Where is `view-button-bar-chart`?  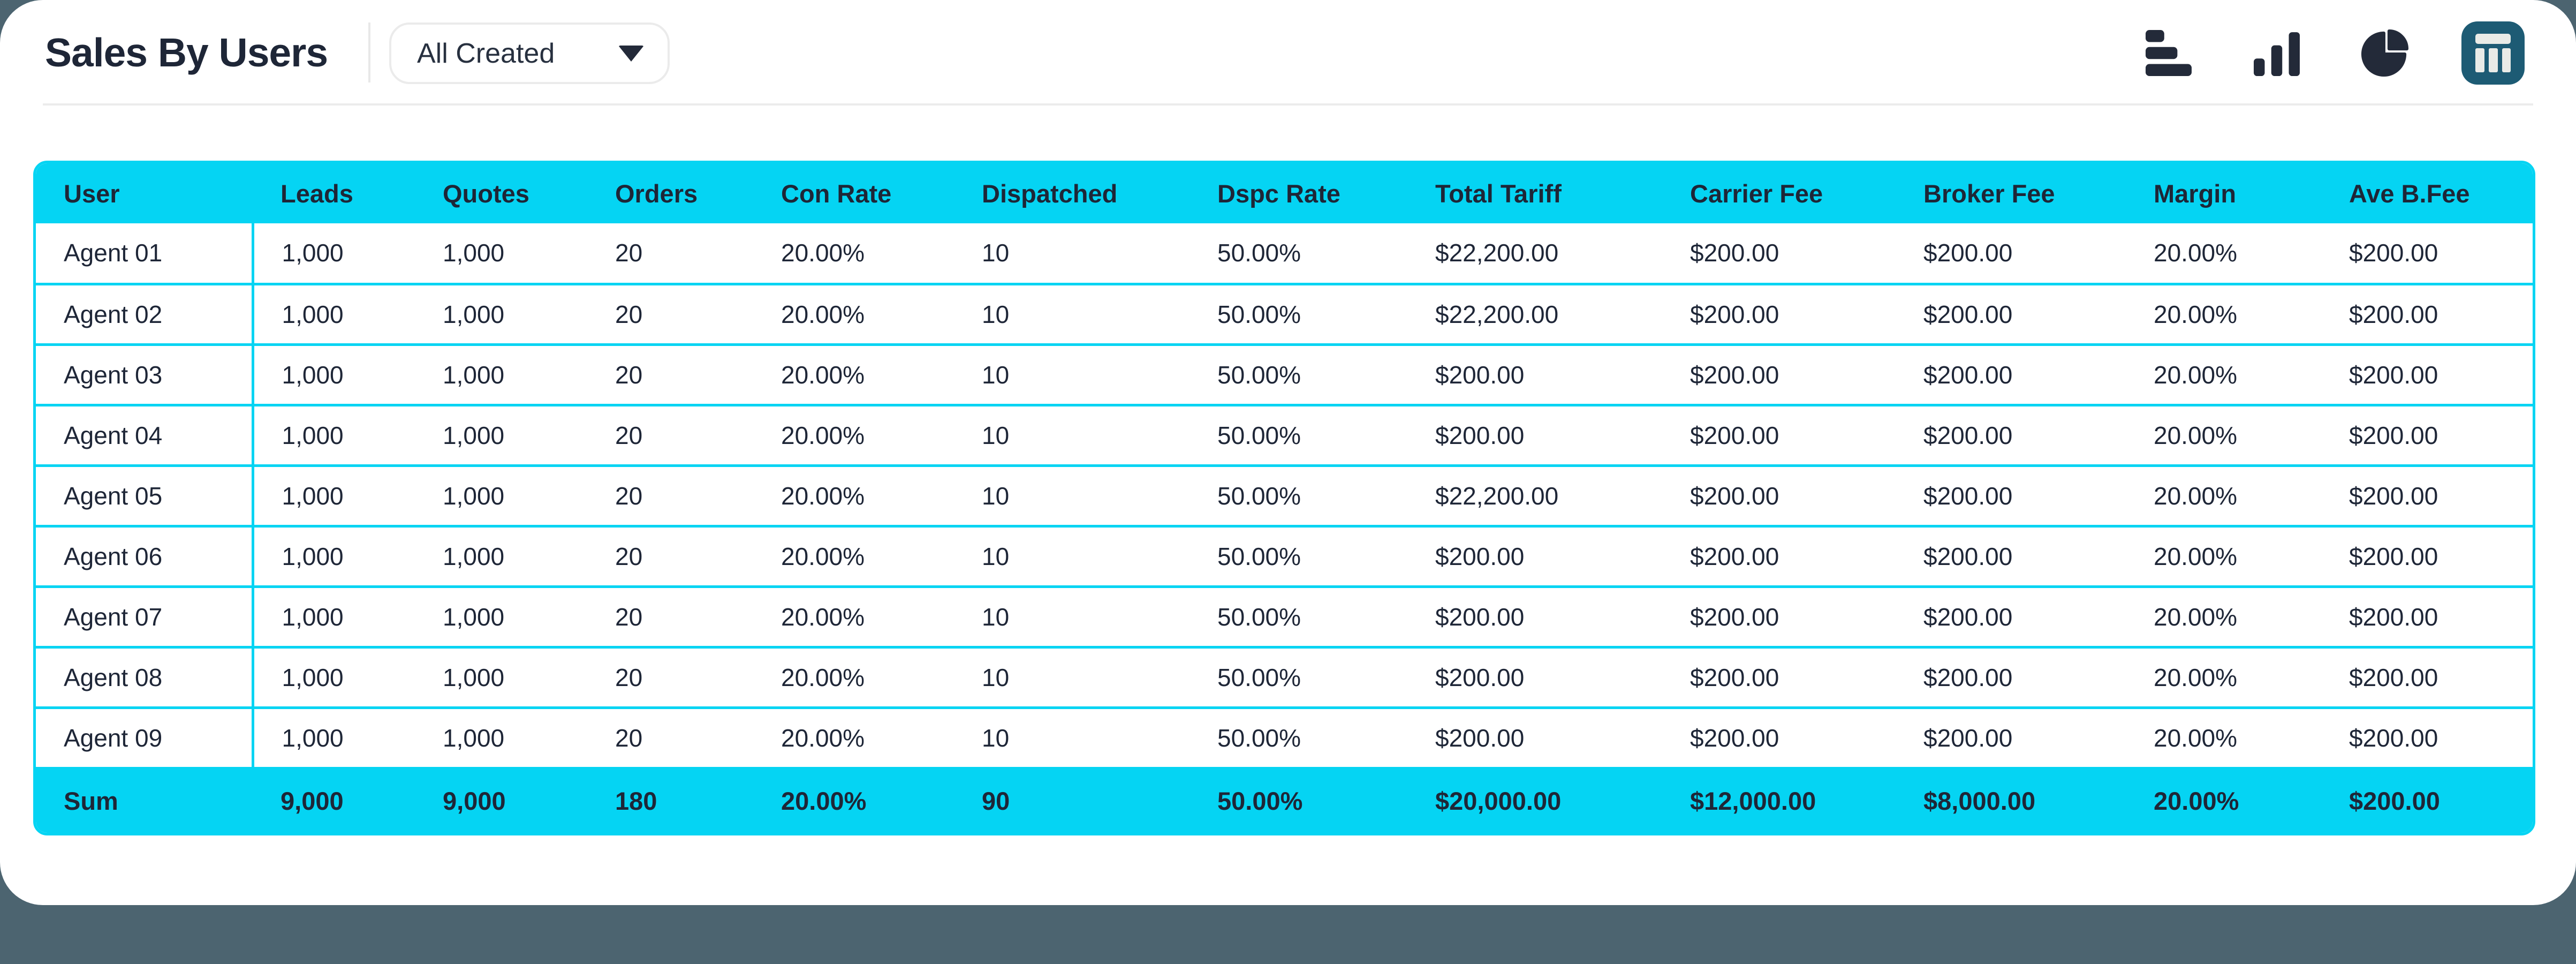 view-button-bar-chart is located at coordinates (2276, 53).